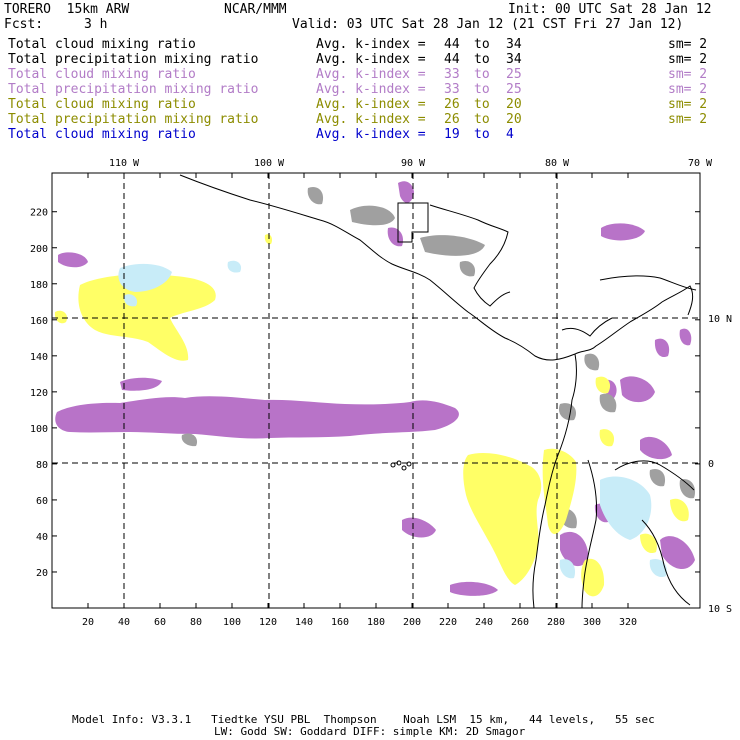 Image resolution: width=740 pixels, height=740 pixels. I want to click on longitude-label: 90 W, so click(413, 163).